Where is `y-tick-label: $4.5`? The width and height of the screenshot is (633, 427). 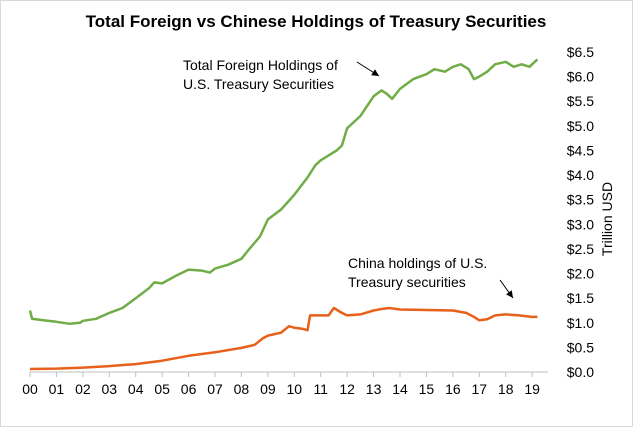 y-tick-label: $4.5 is located at coordinates (580, 150).